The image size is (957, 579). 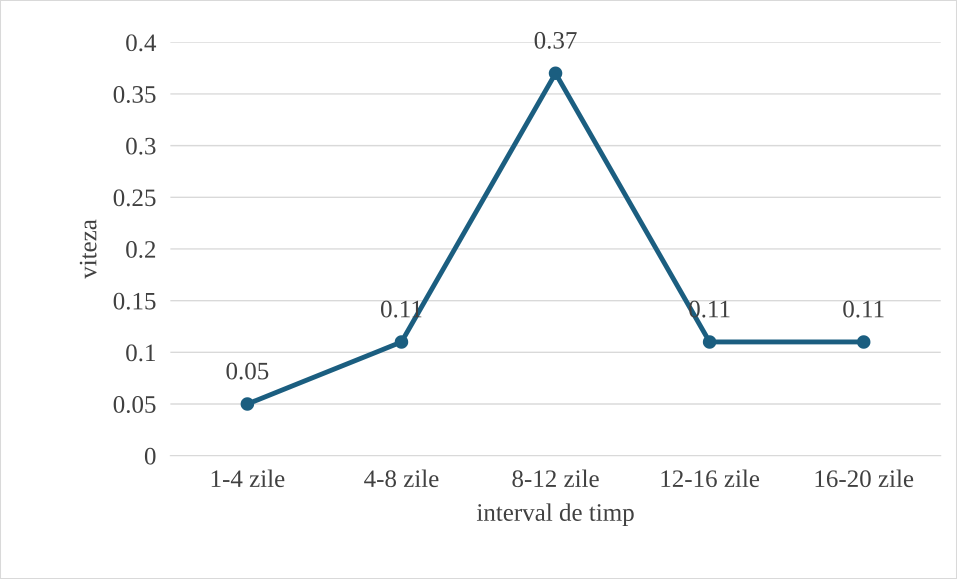 What do you see at coordinates (141, 249) in the screenshot?
I see `y-tick-label: 0.2` at bounding box center [141, 249].